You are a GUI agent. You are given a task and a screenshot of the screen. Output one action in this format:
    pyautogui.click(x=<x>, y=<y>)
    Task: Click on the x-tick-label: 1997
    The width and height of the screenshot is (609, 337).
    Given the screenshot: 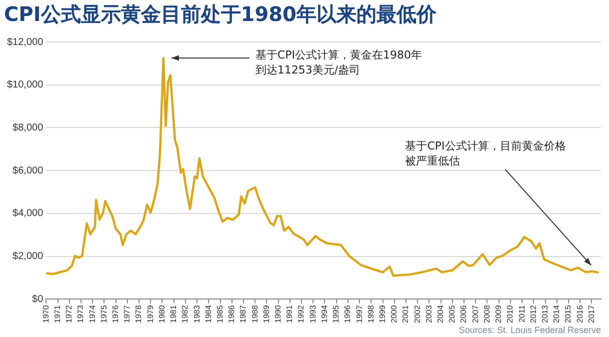 What is the action you would take?
    pyautogui.click(x=359, y=313)
    